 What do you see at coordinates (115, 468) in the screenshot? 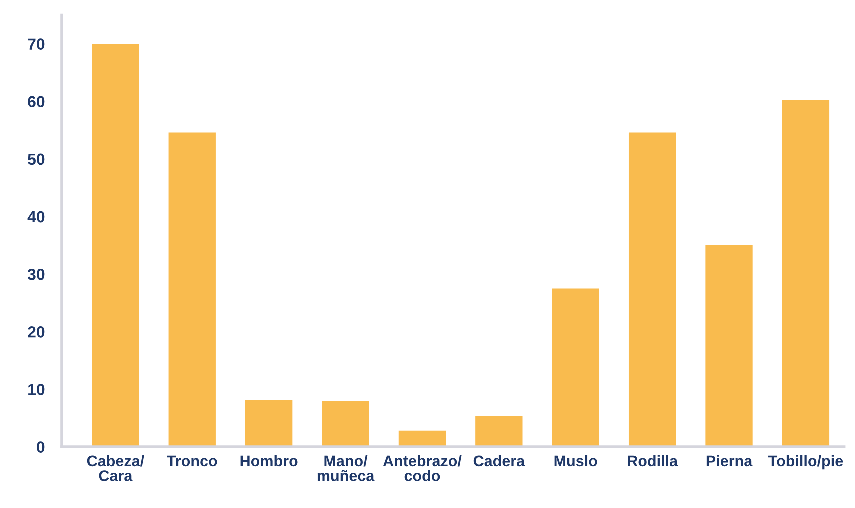
I see `x-tick-label: Cabeza/ Cara` at bounding box center [115, 468].